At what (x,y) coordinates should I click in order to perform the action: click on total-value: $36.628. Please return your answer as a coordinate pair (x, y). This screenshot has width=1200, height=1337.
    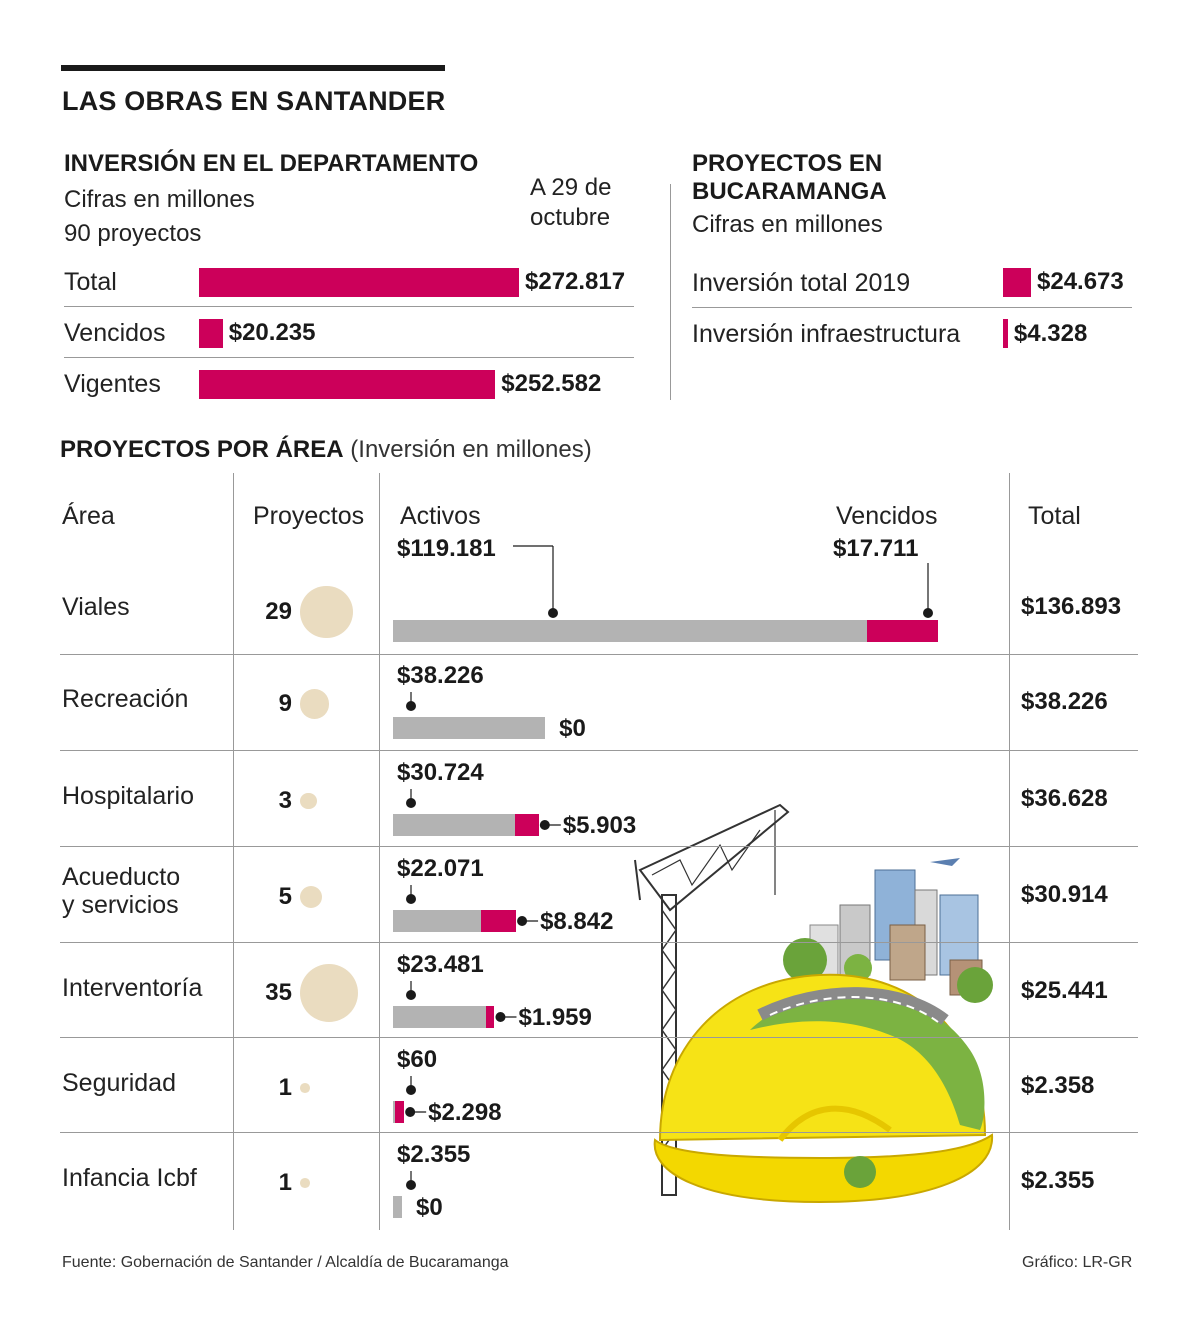
    Looking at the image, I should click on (1064, 798).